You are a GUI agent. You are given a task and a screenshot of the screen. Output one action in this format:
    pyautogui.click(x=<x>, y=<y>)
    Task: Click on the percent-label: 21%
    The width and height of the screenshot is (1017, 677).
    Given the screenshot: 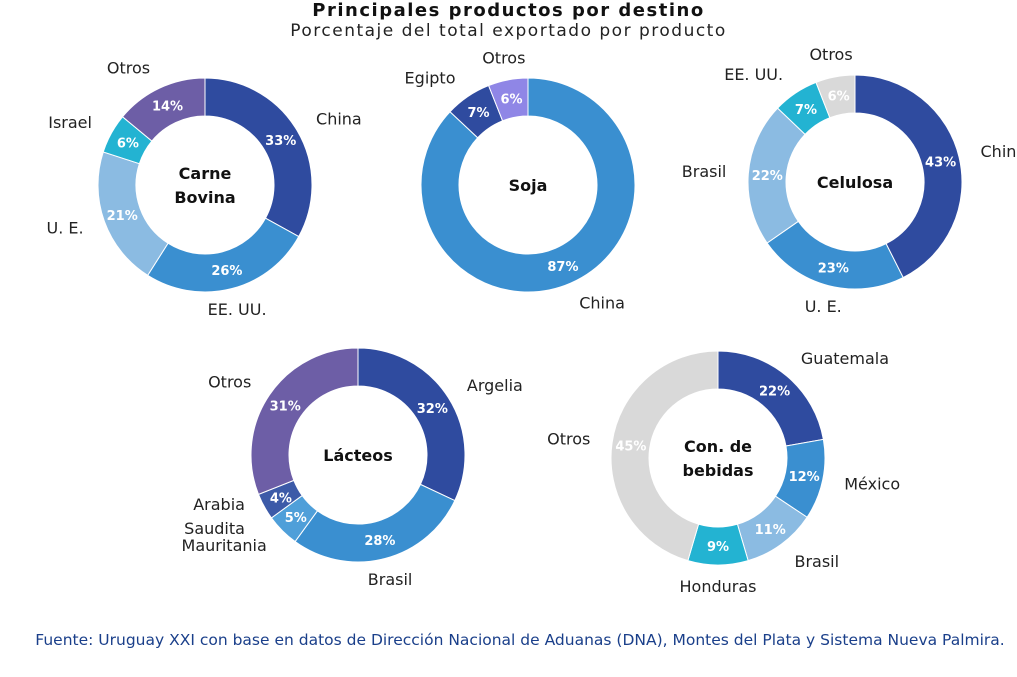 What is the action you would take?
    pyautogui.click(x=122, y=216)
    